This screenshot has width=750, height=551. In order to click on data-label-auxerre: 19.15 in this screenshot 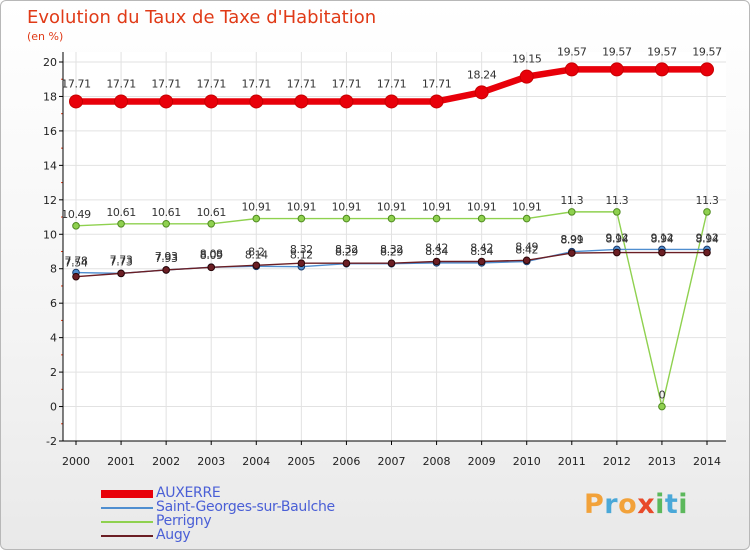, I will do `click(527, 59)`.